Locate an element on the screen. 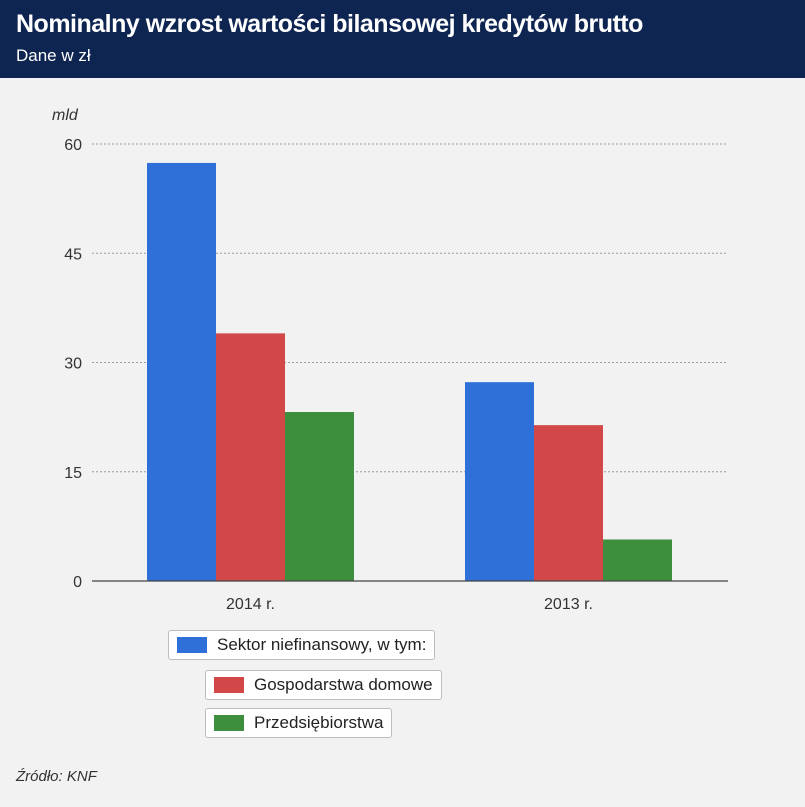  y-tick-label: 45 is located at coordinates (73, 254).